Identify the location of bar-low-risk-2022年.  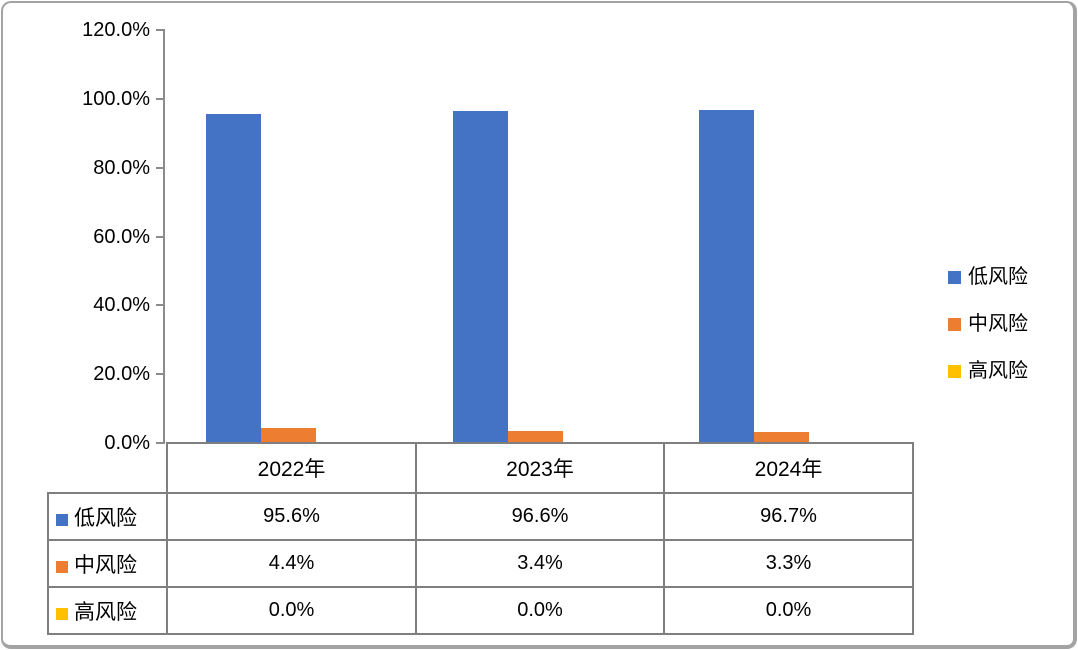
(233, 278).